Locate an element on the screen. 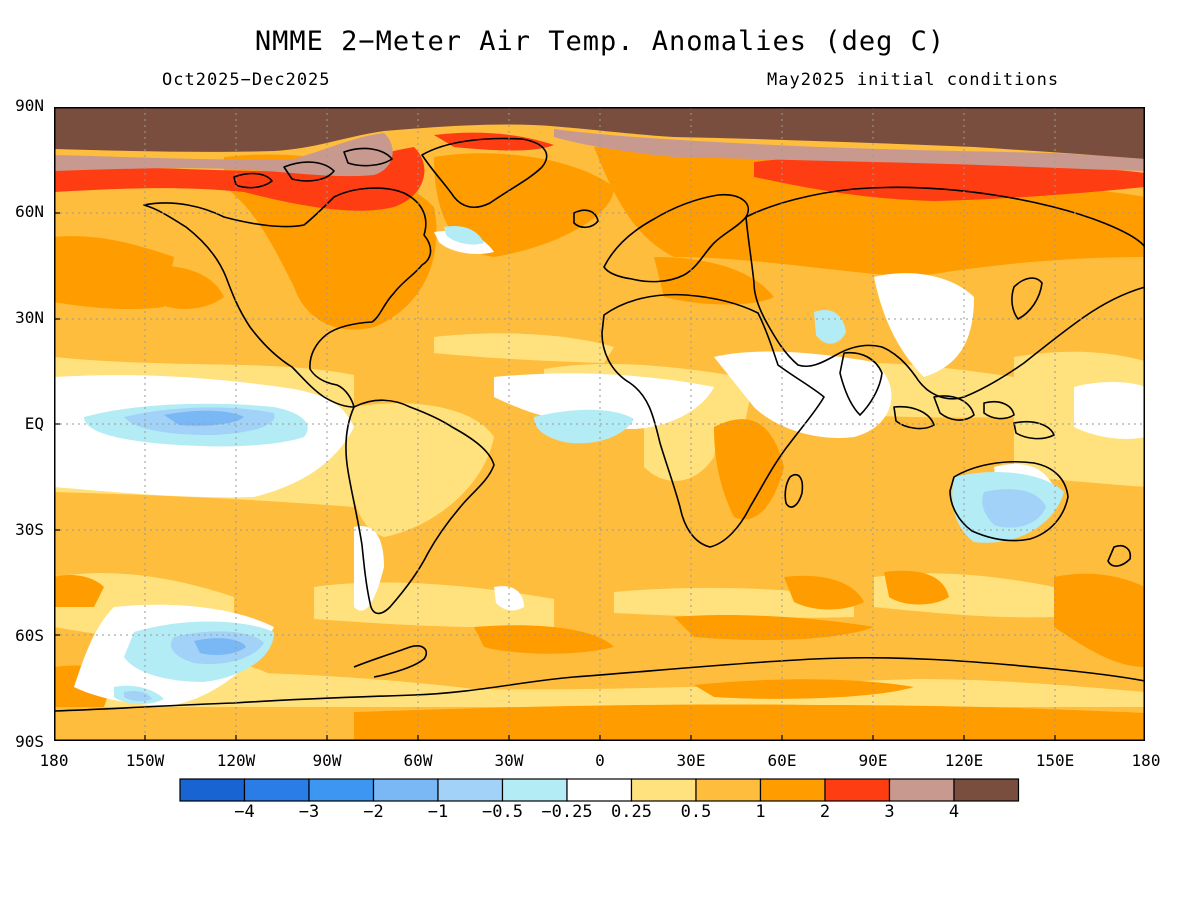 This screenshot has height=900, width=1200. lon-label-150e: 150E is located at coordinates (1055, 760).